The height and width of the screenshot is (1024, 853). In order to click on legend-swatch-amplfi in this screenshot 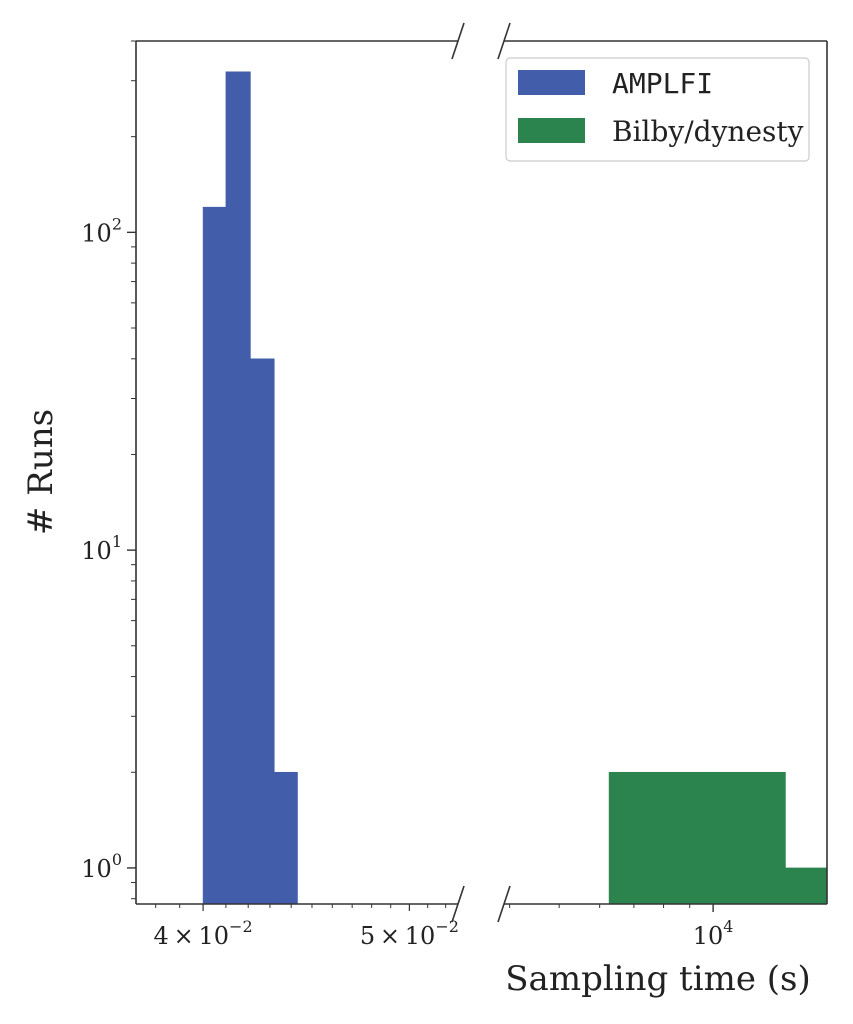, I will do `click(551, 82)`.